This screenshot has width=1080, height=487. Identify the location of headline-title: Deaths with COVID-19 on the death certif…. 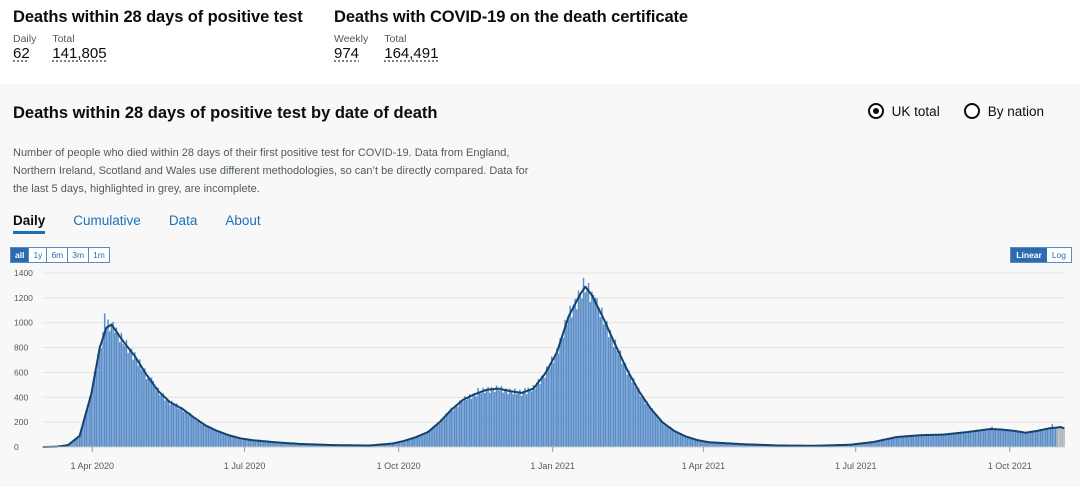
(511, 17).